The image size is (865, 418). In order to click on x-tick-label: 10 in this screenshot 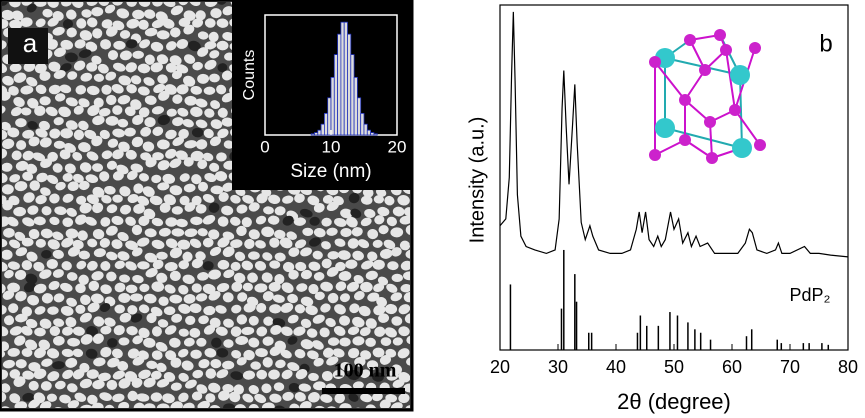, I will do `click(331, 146)`.